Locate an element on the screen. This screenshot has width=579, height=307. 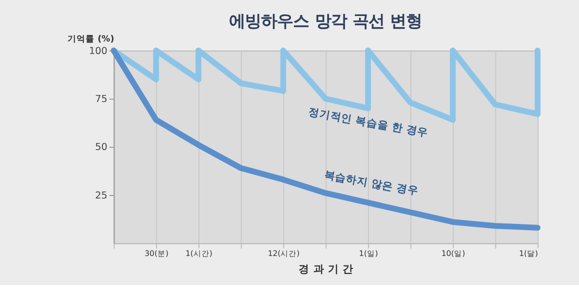
chart-title: 에빙하우스 망각 곡선 변형 is located at coordinates (325, 20).